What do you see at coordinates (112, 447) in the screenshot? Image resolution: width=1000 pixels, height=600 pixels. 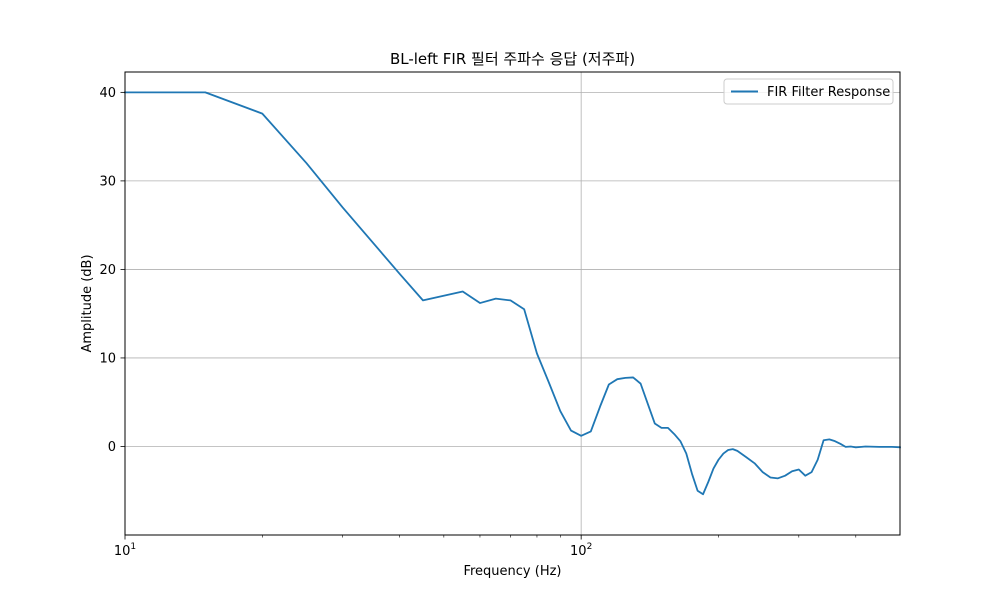 I see `y-tick-label: 0` at bounding box center [112, 447].